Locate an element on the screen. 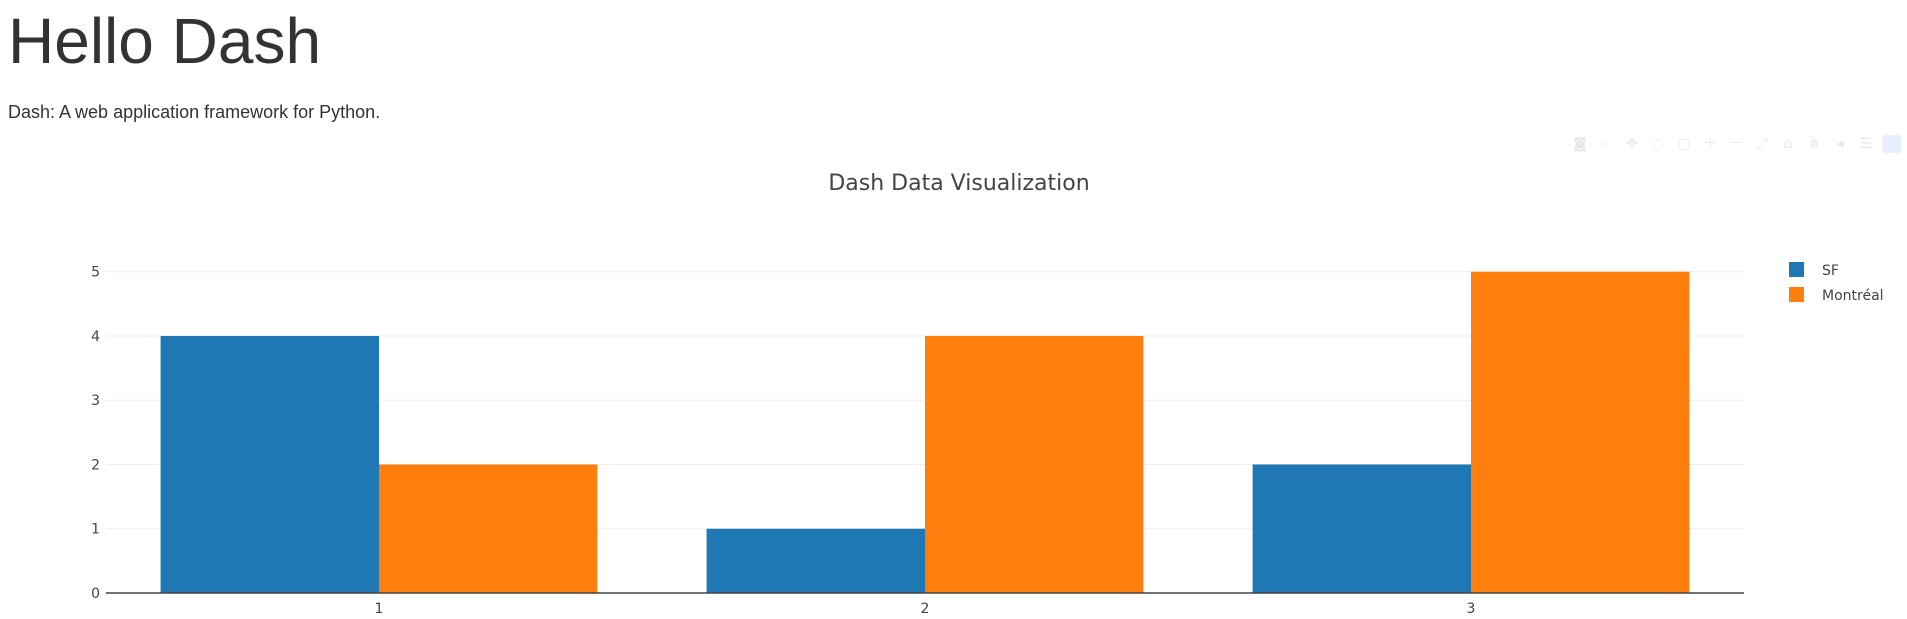 The width and height of the screenshot is (1907, 619). y-tick-label: 1 is located at coordinates (95, 530).